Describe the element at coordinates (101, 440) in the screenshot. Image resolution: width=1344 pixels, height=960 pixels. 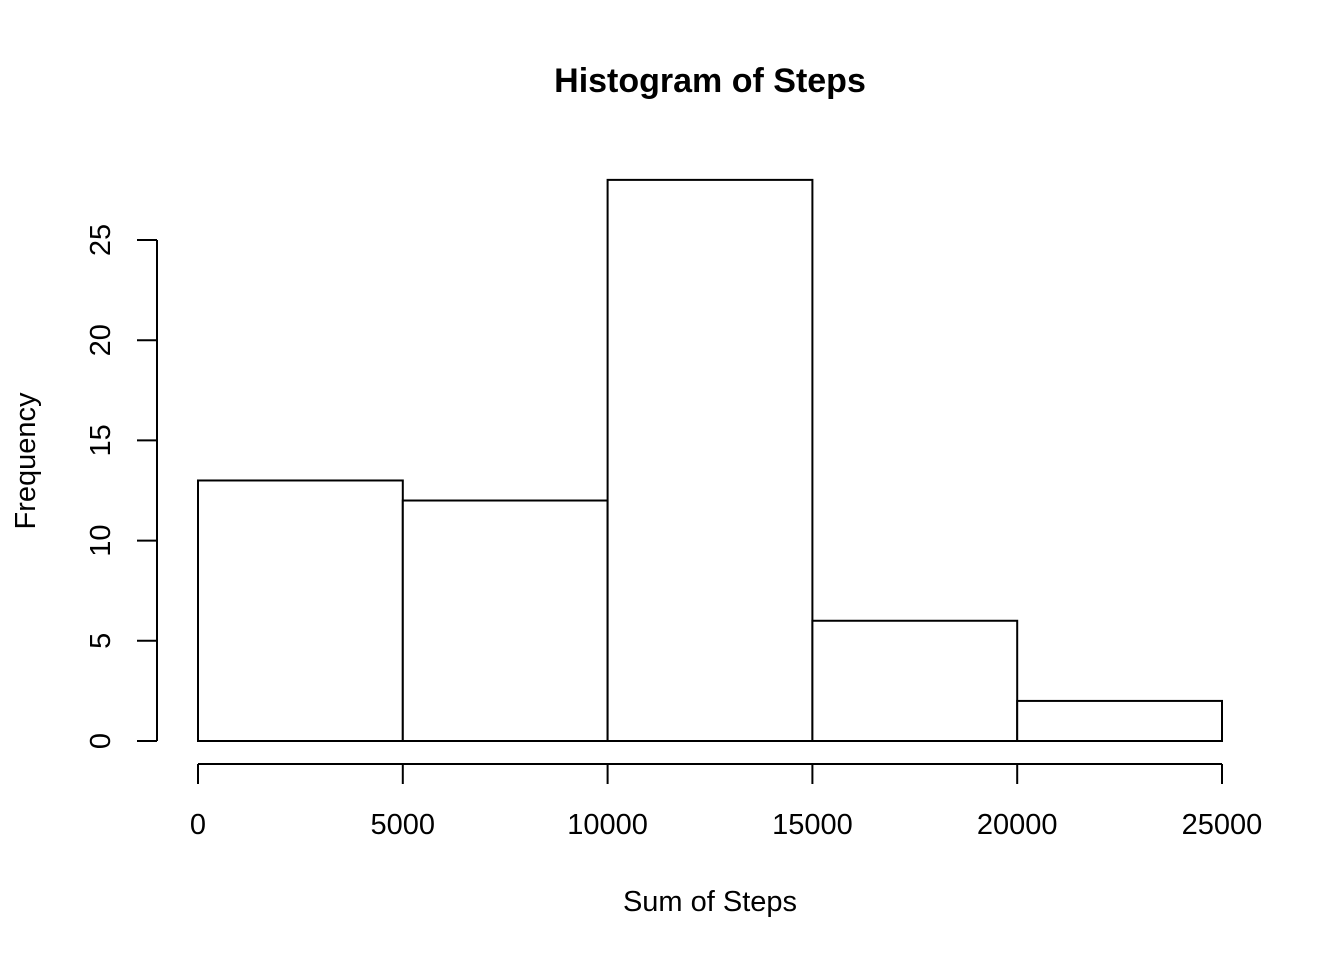
I see `y-tick-label: 15` at that location.